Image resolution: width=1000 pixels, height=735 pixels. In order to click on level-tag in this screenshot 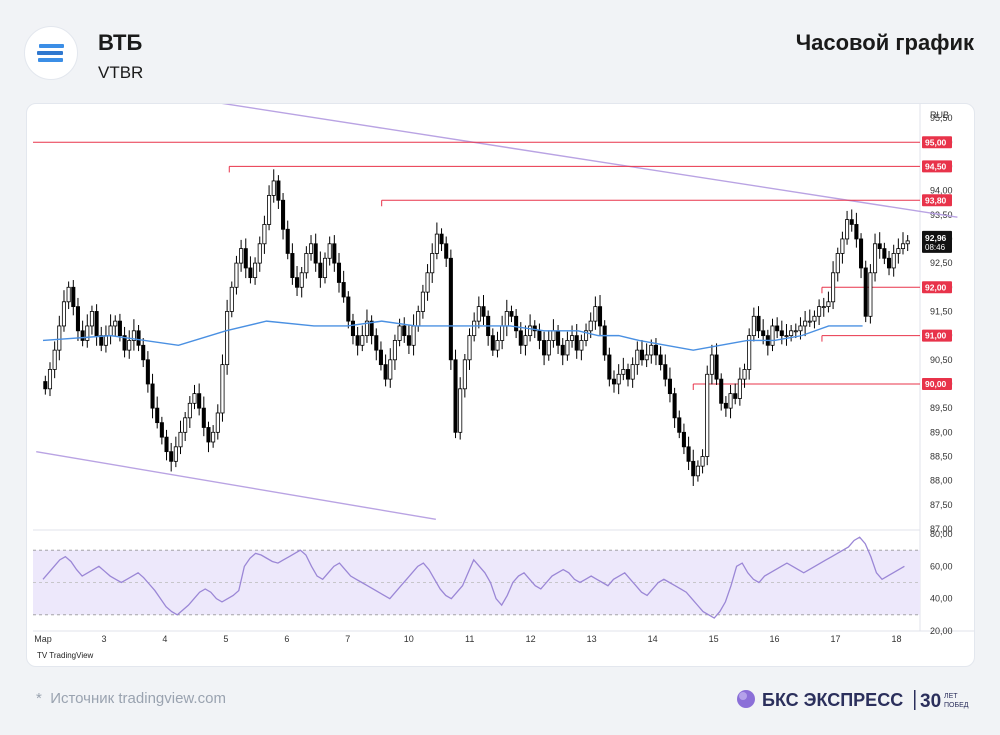, I will do `click(937, 287)`.